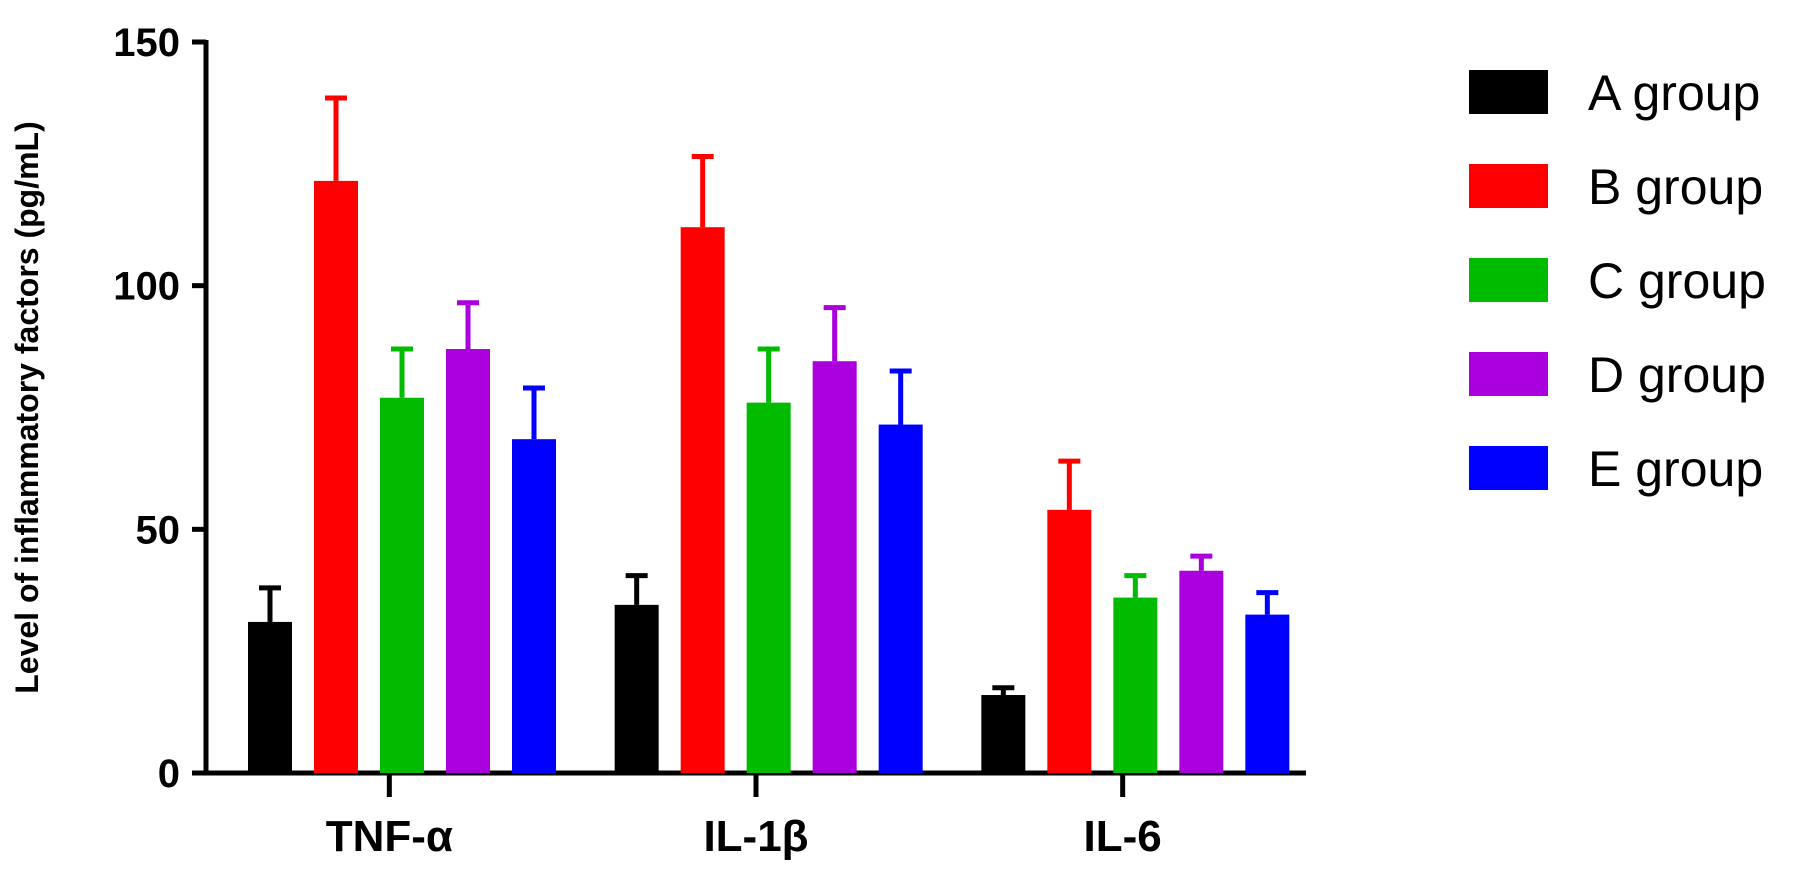 The width and height of the screenshot is (1809, 881). Describe the element at coordinates (169, 774) in the screenshot. I see `y-tick-label: 0` at that location.